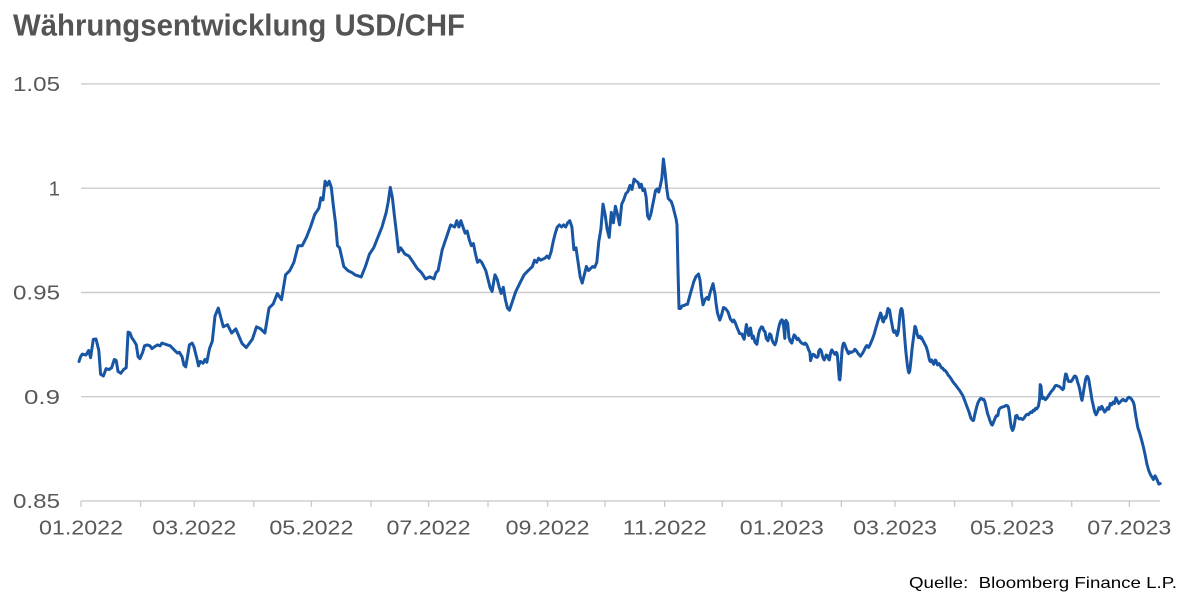 Image resolution: width=1188 pixels, height=601 pixels. I want to click on svg-text:Quelle: Bloomberg Finance L.P: Quelle: Bloomberg Finance L.P., so click(1043, 583).